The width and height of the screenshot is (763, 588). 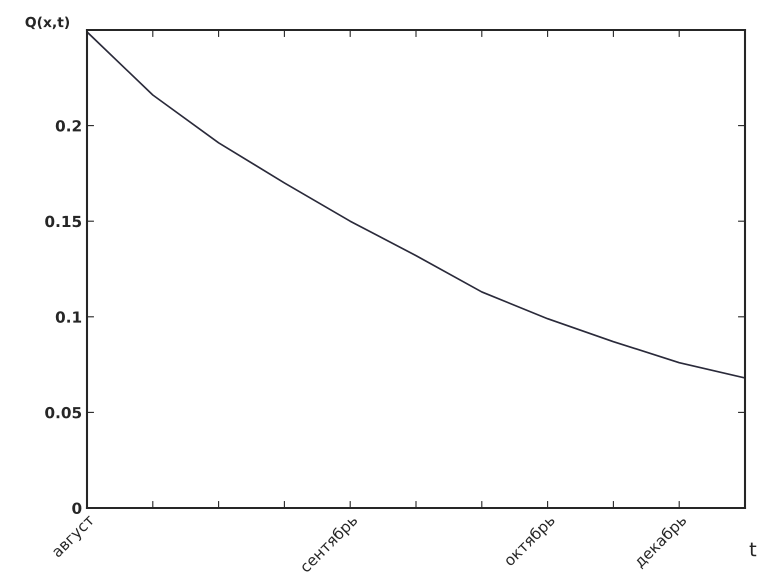 I want to click on y-tick-label: 0.15, so click(x=63, y=222).